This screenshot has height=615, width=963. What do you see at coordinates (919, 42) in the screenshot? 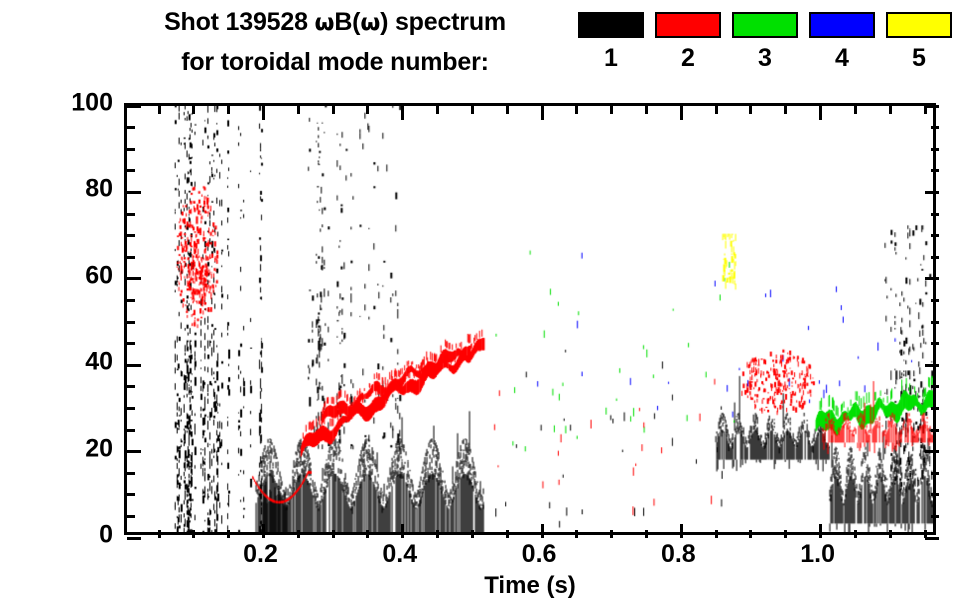
I see `legend-item-mode-5: 5` at bounding box center [919, 42].